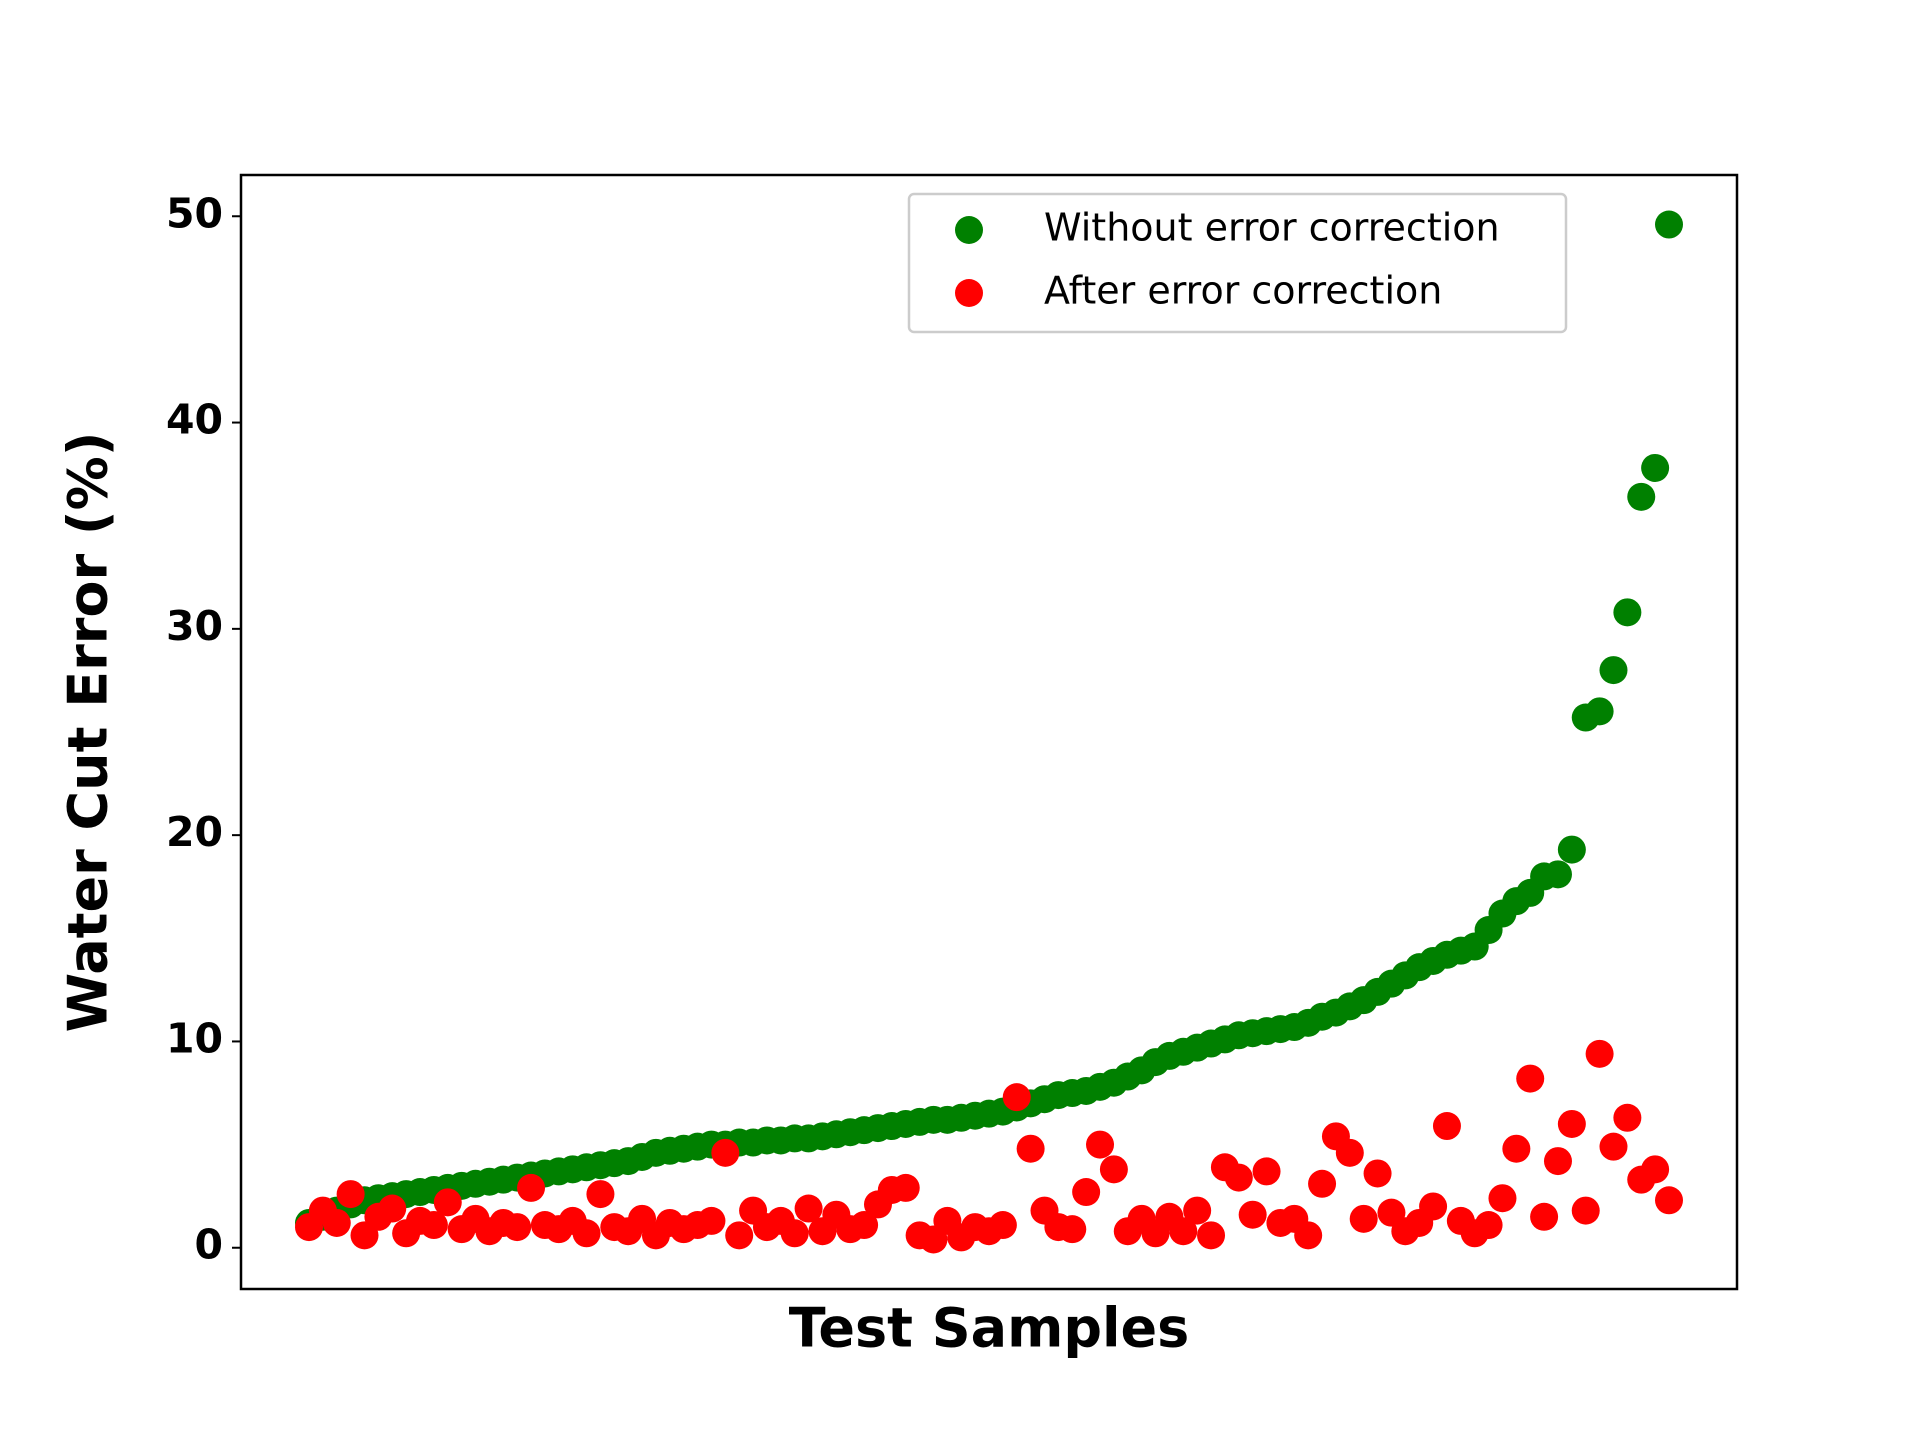  What do you see at coordinates (194, 626) in the screenshot?
I see `y-tick-label: 30` at bounding box center [194, 626].